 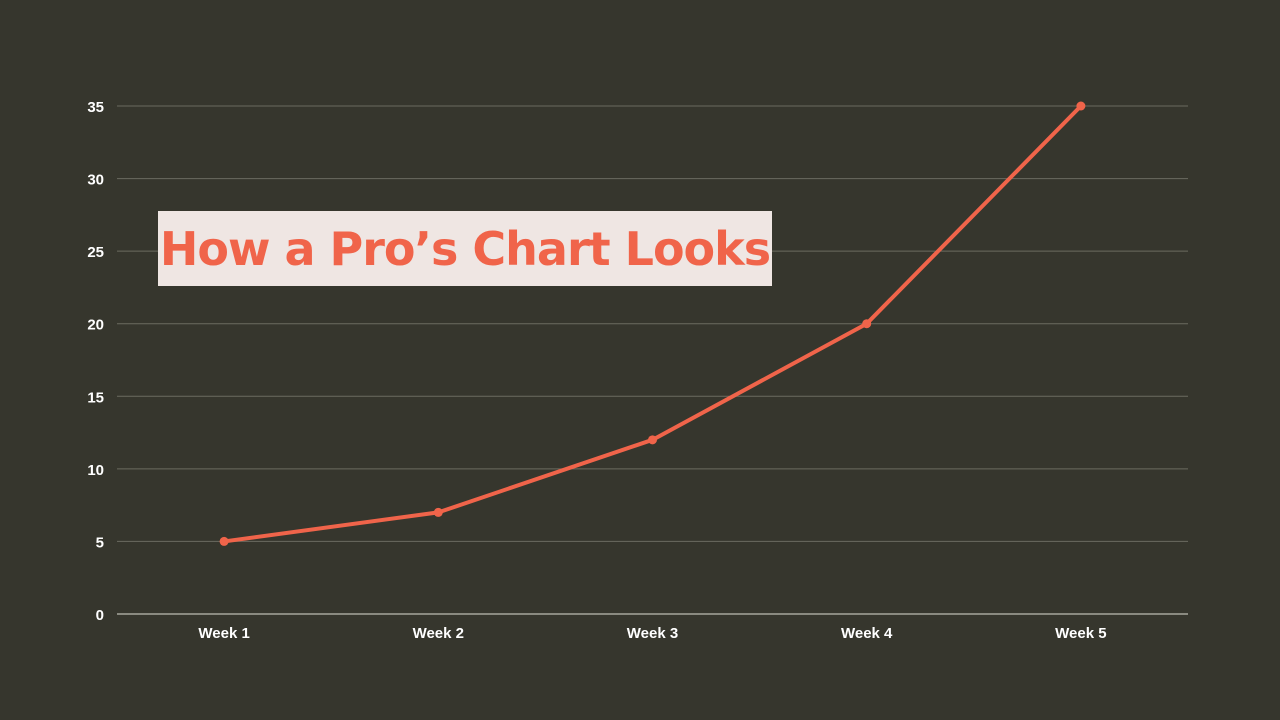 I want to click on chart-title-box: How a Pro’s Chart Looks, so click(x=465, y=248).